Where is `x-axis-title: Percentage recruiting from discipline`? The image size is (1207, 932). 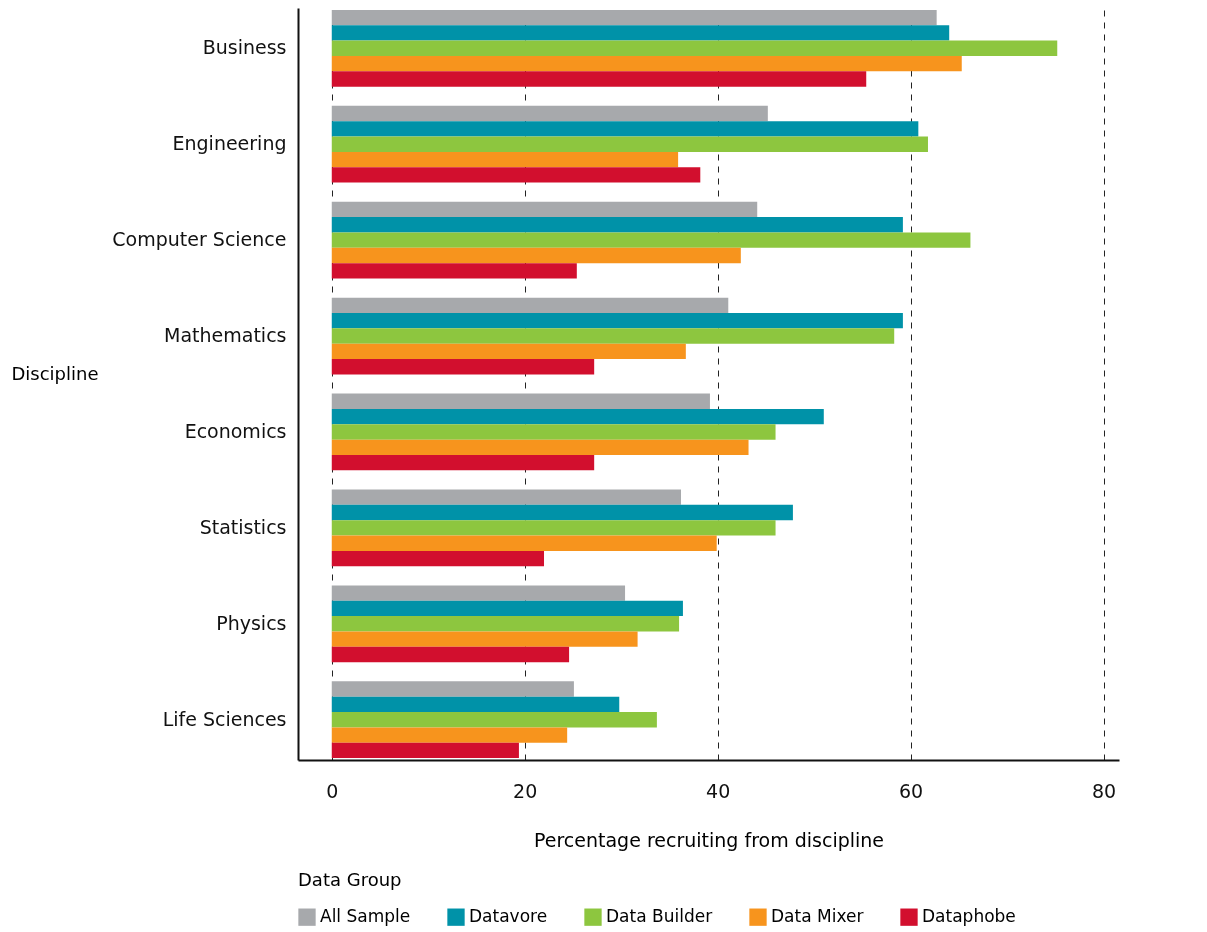
x-axis-title: Percentage recruiting from discipline is located at coordinates (709, 839).